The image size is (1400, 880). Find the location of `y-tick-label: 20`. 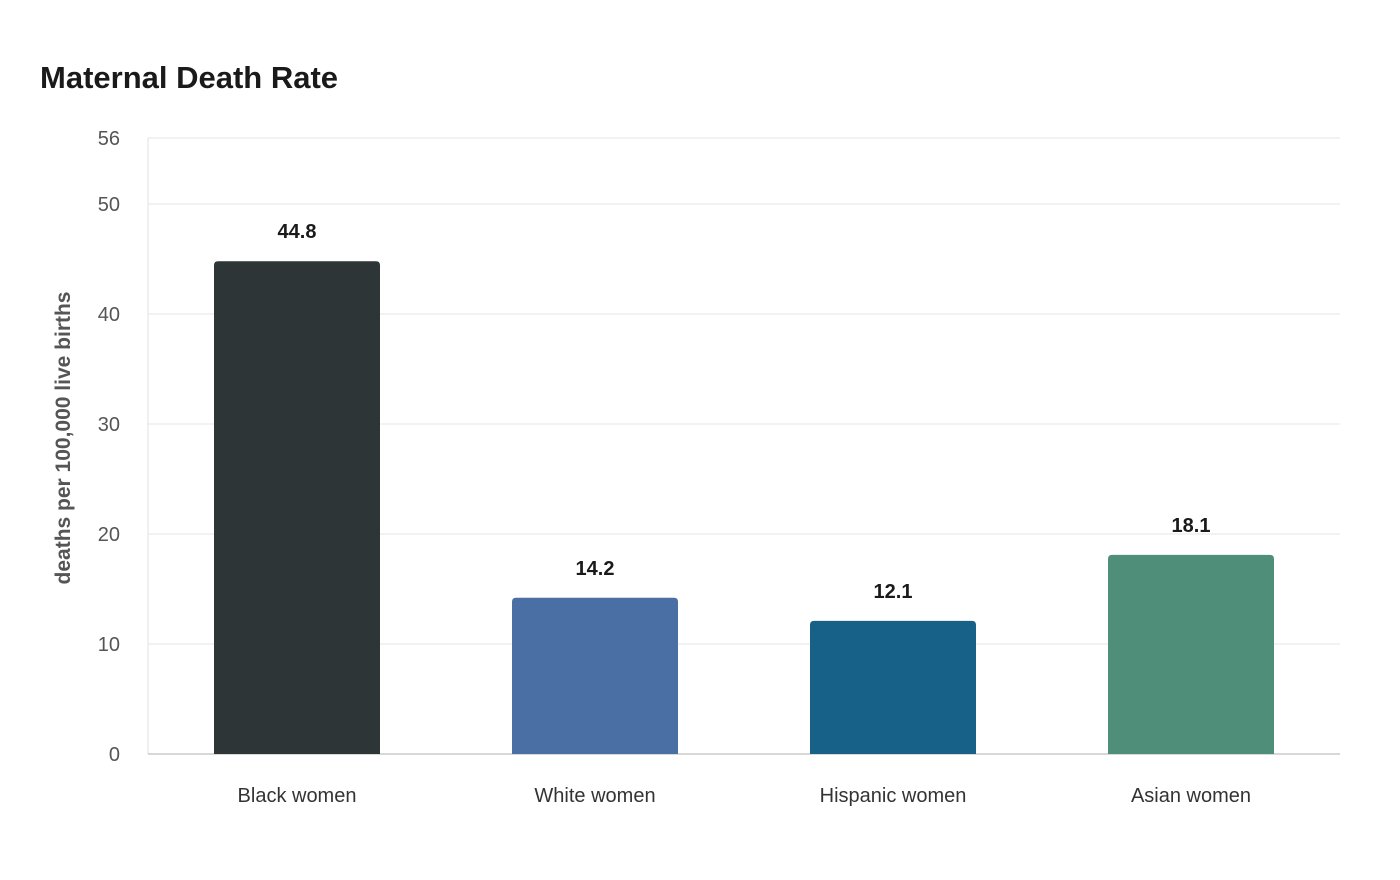

y-tick-label: 20 is located at coordinates (109, 535).